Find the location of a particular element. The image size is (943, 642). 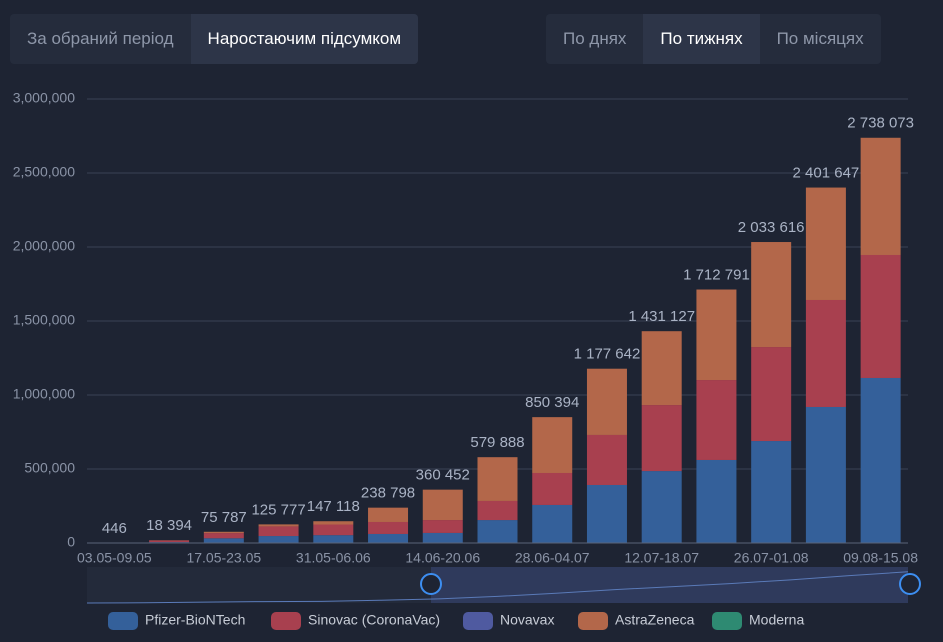

total-label: 147 118 is located at coordinates (333, 506).